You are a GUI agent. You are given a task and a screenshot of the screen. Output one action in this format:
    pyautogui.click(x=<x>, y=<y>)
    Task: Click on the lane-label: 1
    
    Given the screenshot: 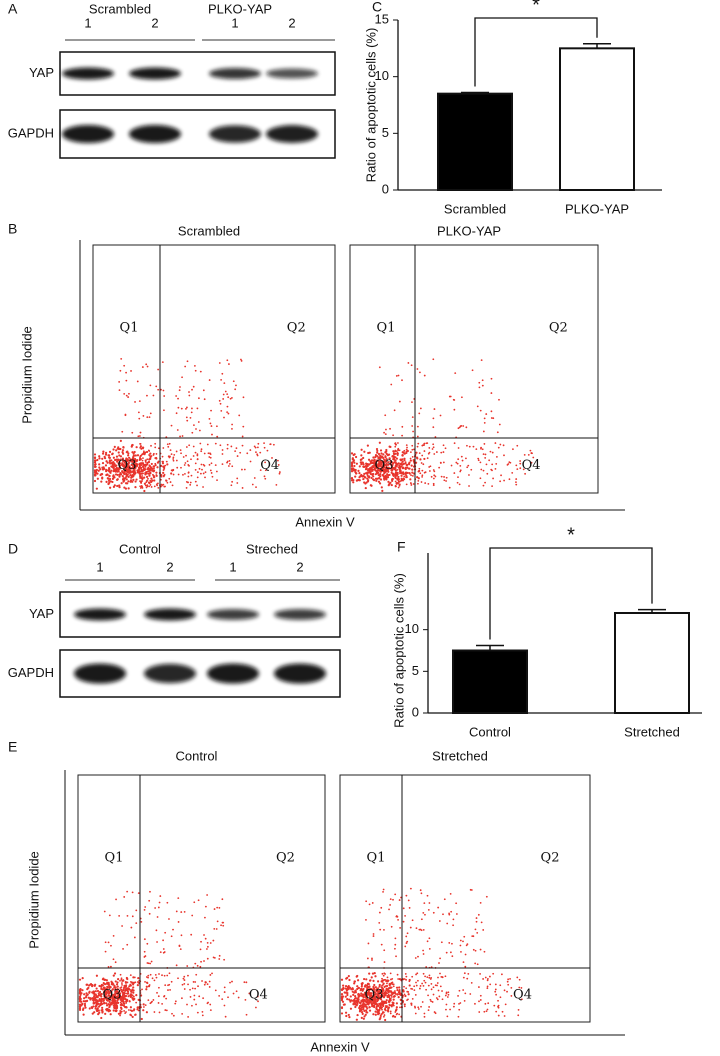 What is the action you would take?
    pyautogui.click(x=99, y=566)
    